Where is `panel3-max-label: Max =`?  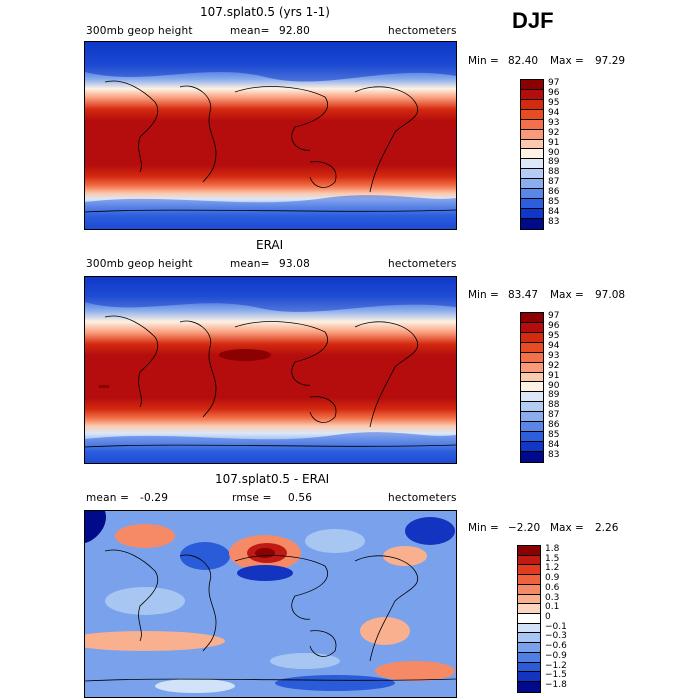
panel3-max-label: Max = is located at coordinates (567, 528).